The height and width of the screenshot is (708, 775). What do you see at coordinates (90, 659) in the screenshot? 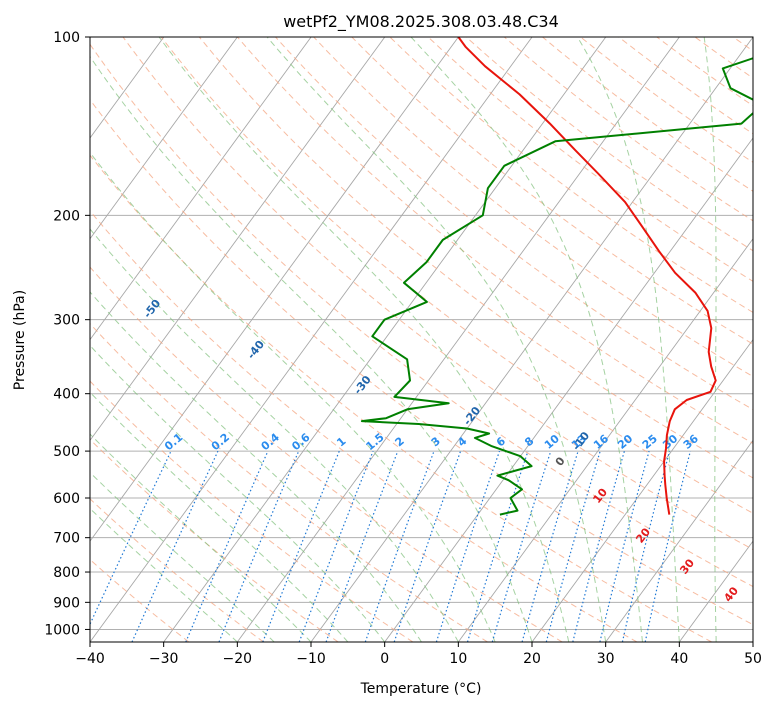
I see `x-tick-label: −40` at bounding box center [90, 659].